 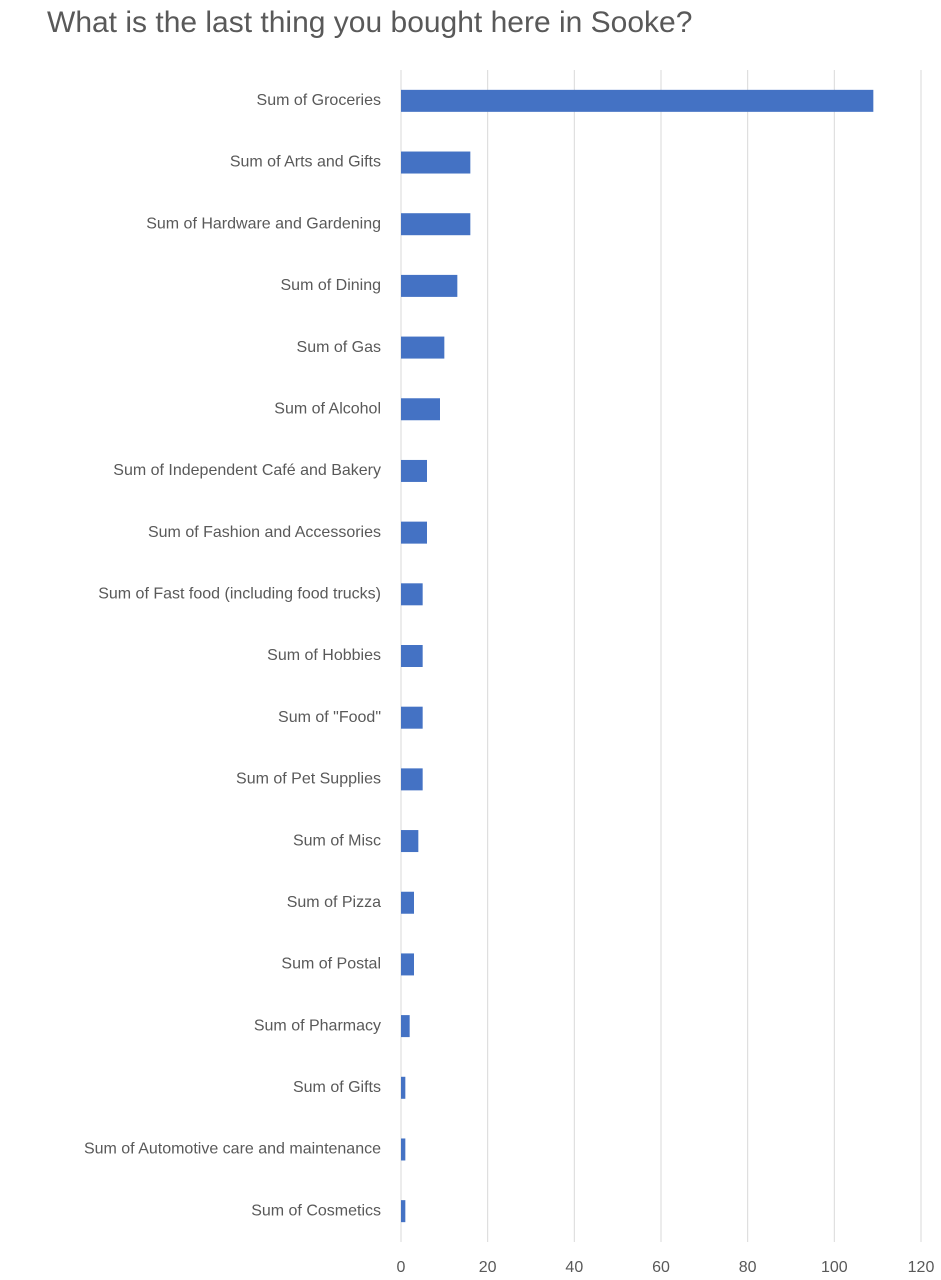 I want to click on y-tick-label: Sum of Gifts, so click(x=337, y=1087).